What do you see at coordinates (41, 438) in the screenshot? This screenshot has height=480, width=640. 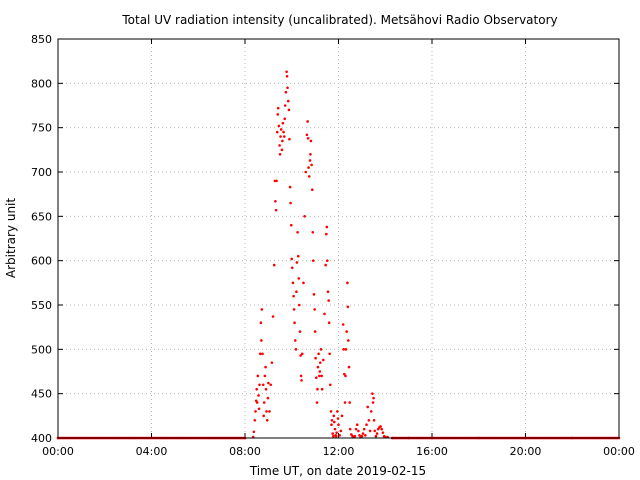 I see `y-tick-label: 400` at bounding box center [41, 438].